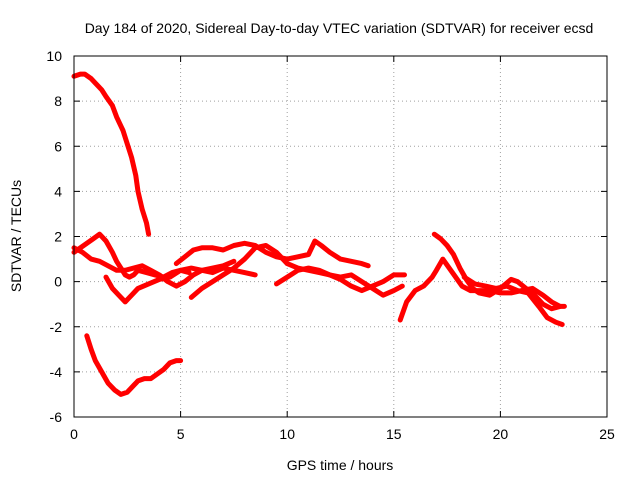 The image size is (640, 480). What do you see at coordinates (181, 434) in the screenshot?
I see `x-tick-label: 5` at bounding box center [181, 434].